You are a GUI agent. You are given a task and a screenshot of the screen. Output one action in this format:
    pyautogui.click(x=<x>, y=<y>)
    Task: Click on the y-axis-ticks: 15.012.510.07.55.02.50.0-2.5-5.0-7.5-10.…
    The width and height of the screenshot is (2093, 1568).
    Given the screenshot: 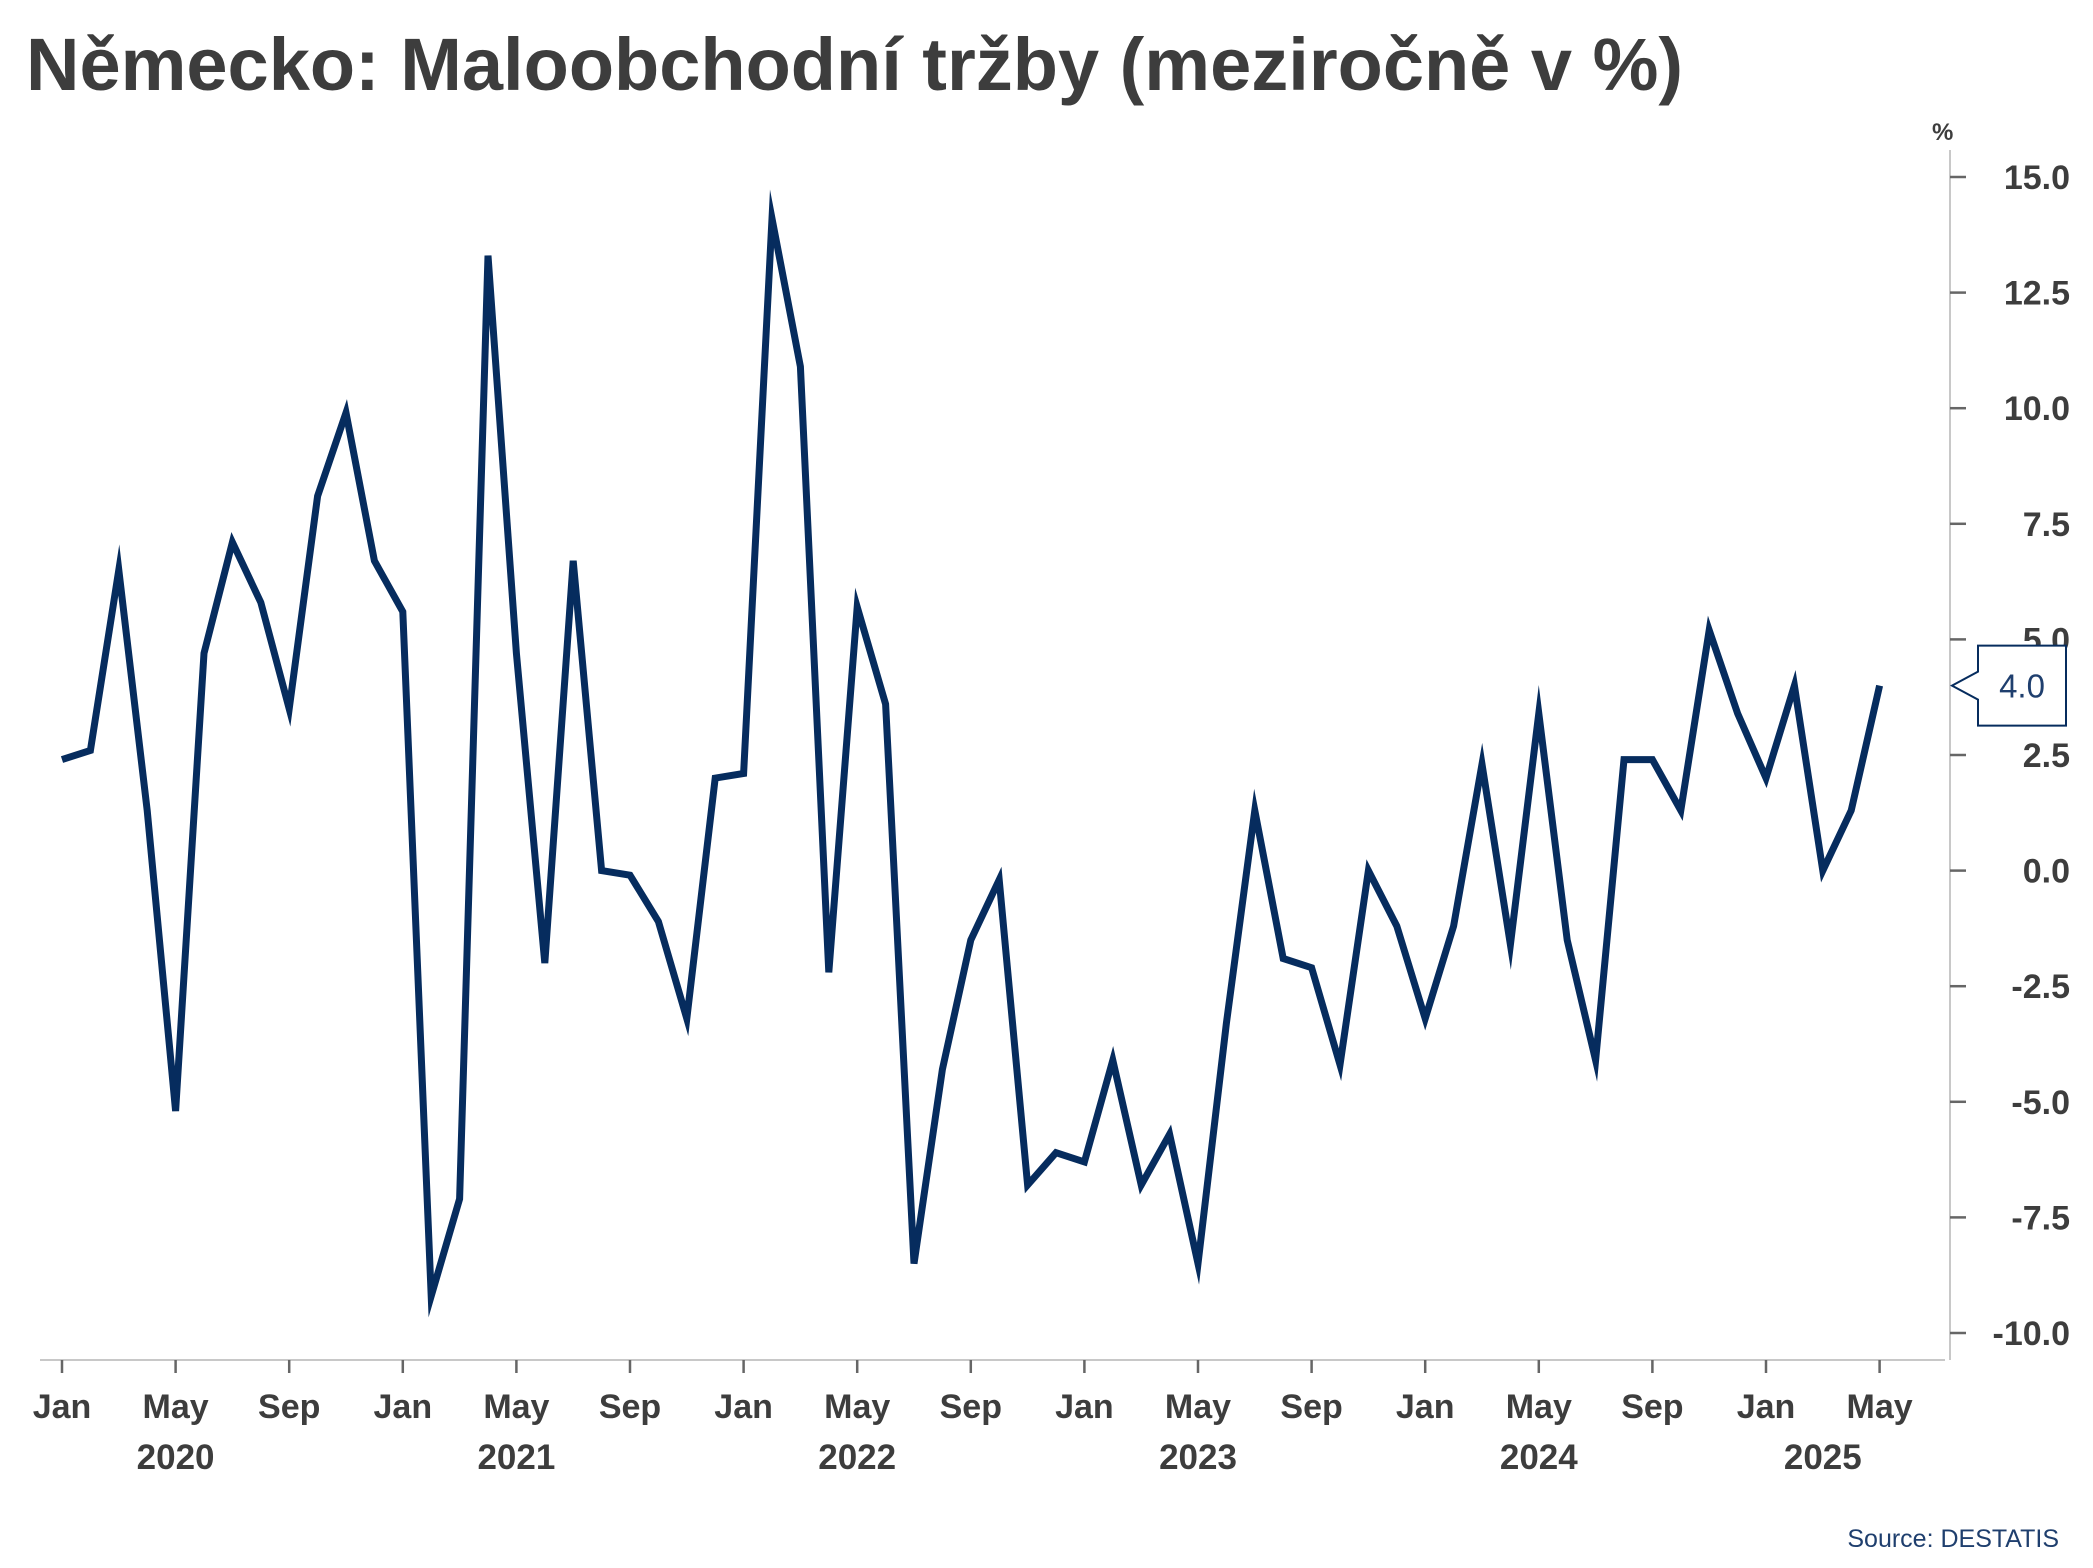 What is the action you would take?
    pyautogui.click(x=2010, y=756)
    